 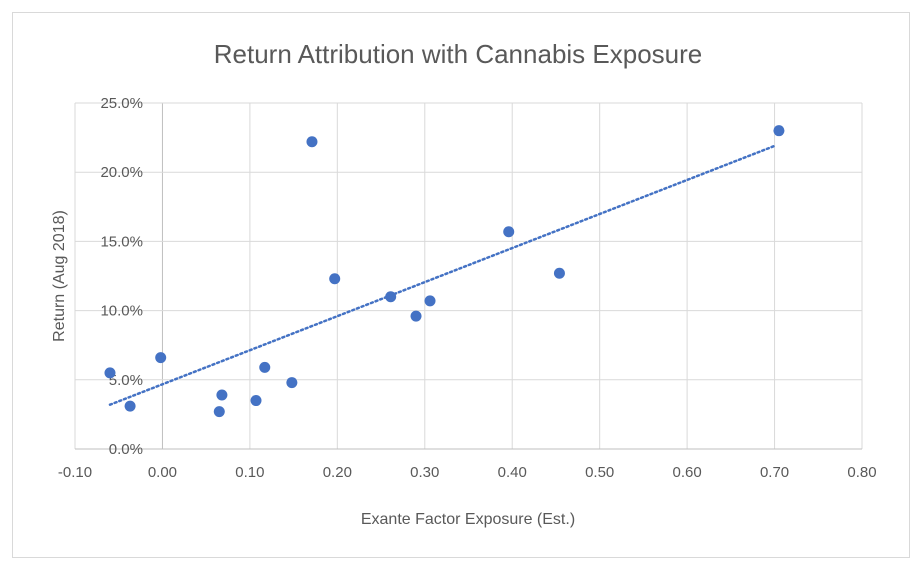 I want to click on y-tick-label: 10.0%, so click(x=121, y=311).